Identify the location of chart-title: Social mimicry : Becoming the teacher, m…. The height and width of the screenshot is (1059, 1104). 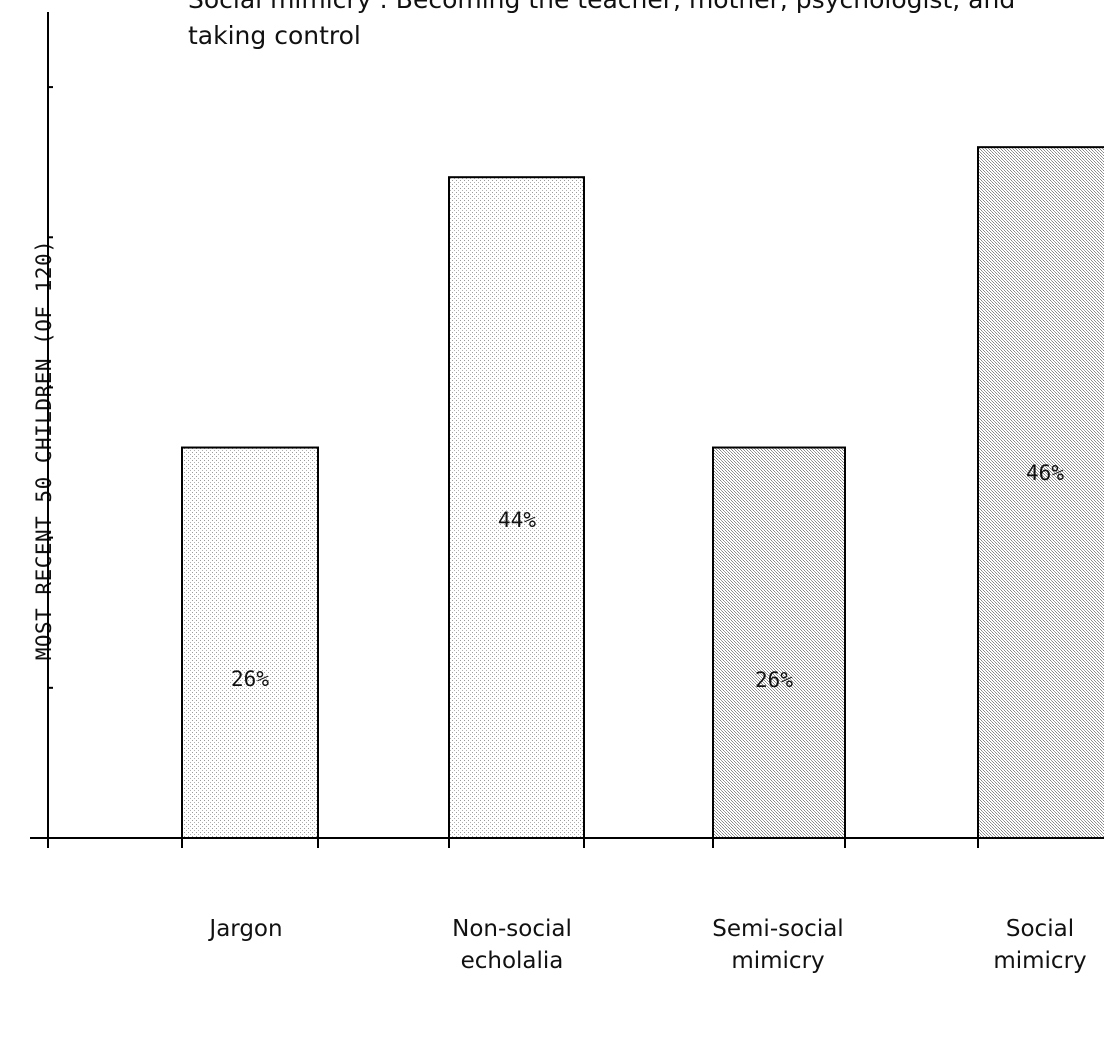
(601, 25).